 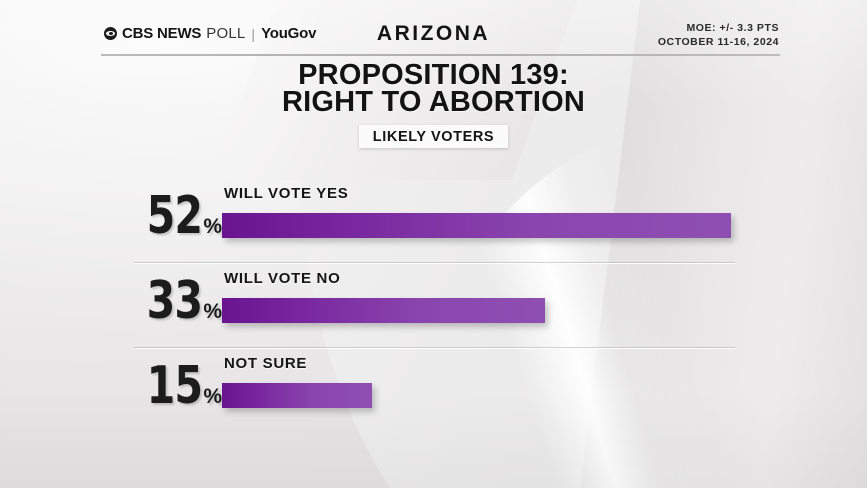 I want to click on category-label: WILL VOTE NO, so click(x=282, y=278).